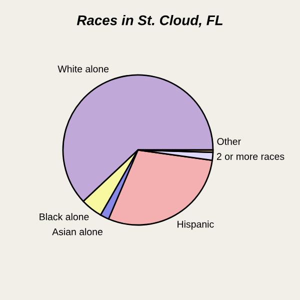  I want to click on slice-label: Asian alone, so click(77, 232).